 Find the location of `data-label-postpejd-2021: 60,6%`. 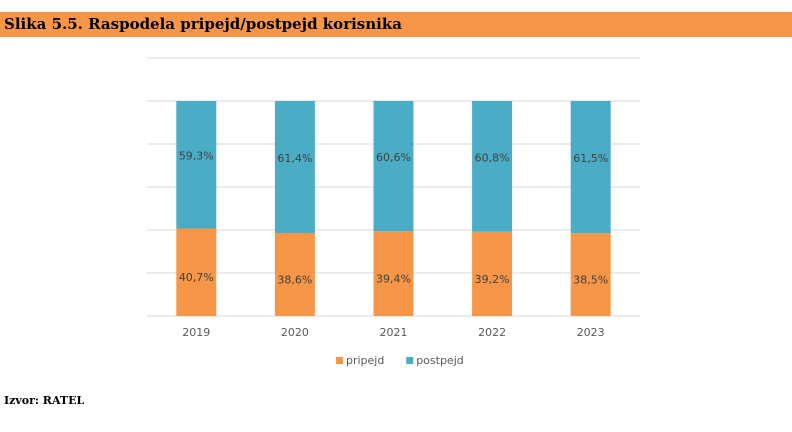

data-label-postpejd-2021: 60,6% is located at coordinates (393, 157).